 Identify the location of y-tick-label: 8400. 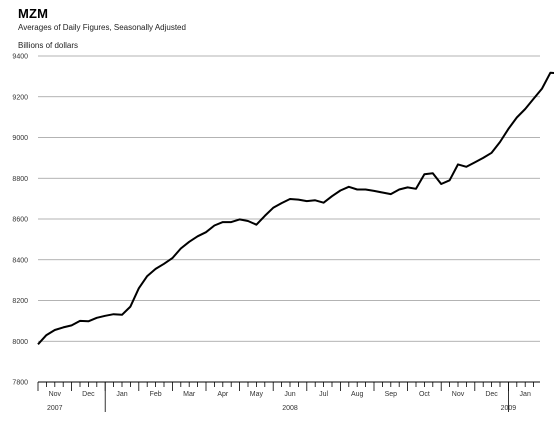
(20, 260).